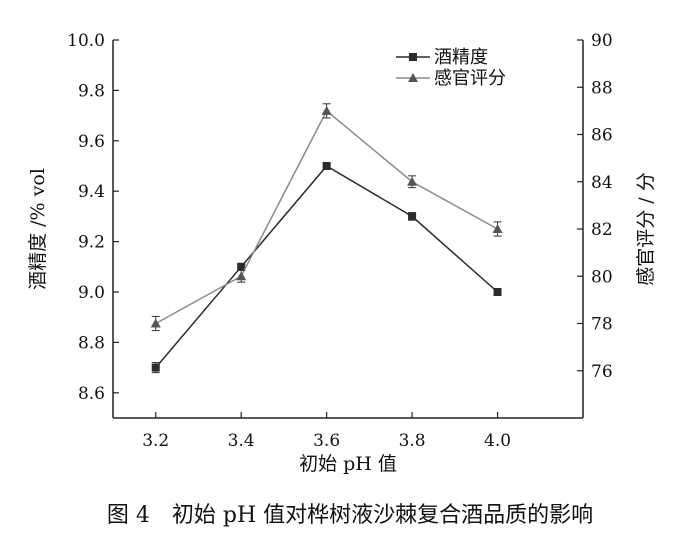 This screenshot has width=700, height=534. Describe the element at coordinates (412, 441) in the screenshot. I see `x-tick-label: 3.8` at that location.